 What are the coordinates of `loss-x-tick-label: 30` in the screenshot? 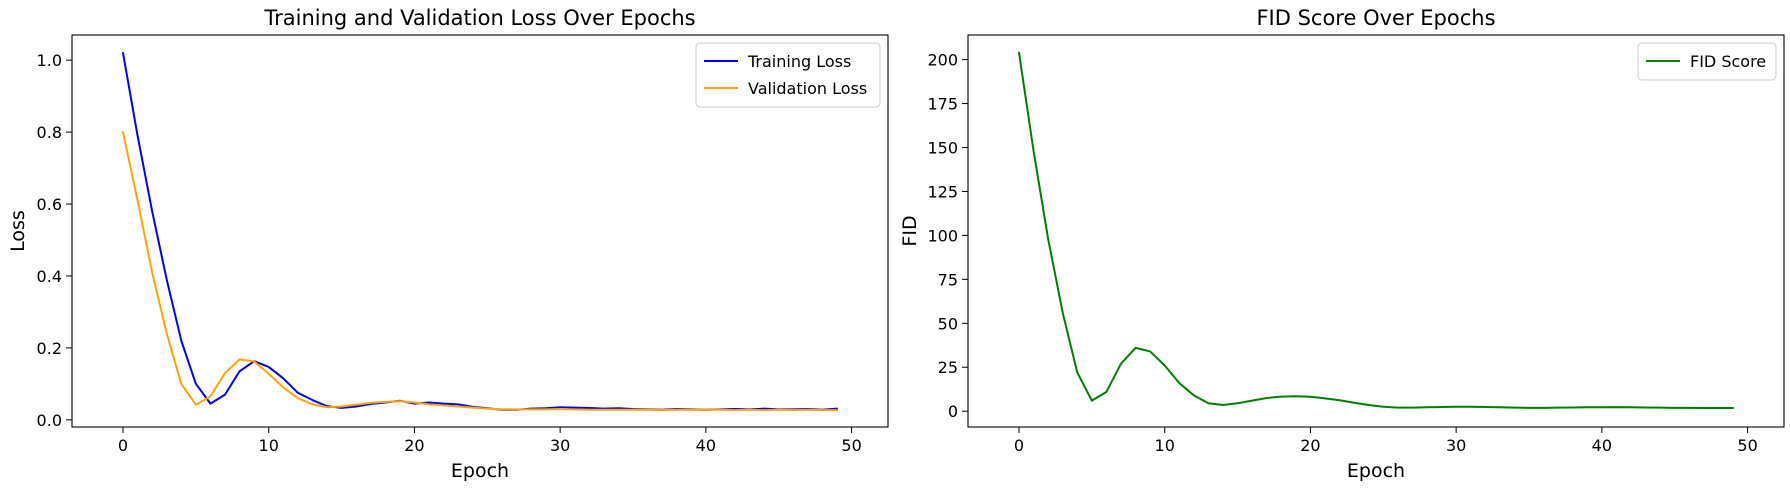 It's located at (560, 445).